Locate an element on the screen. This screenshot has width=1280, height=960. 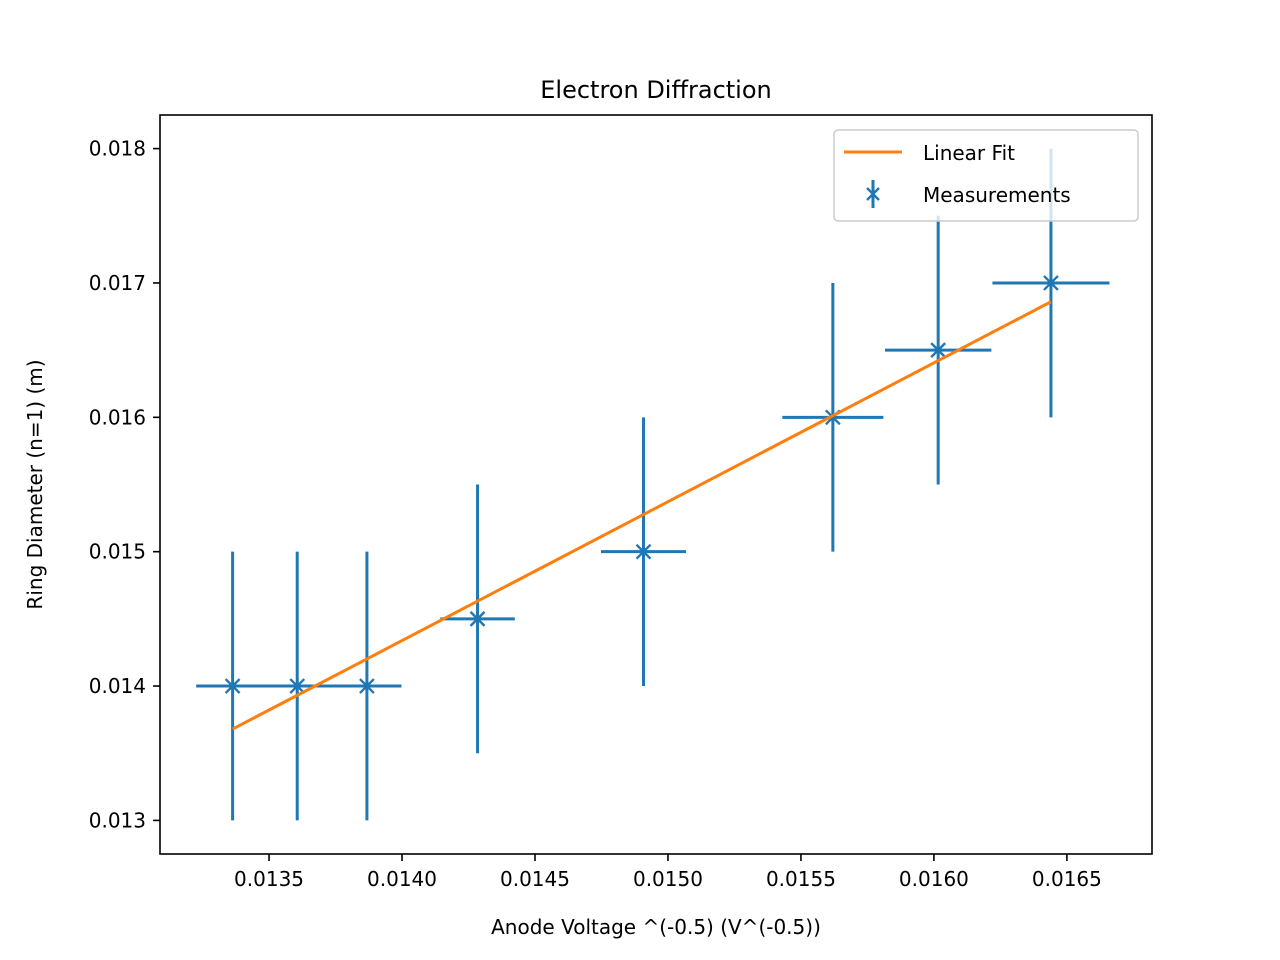
legend-label-measurements: Measurements is located at coordinates (997, 195).